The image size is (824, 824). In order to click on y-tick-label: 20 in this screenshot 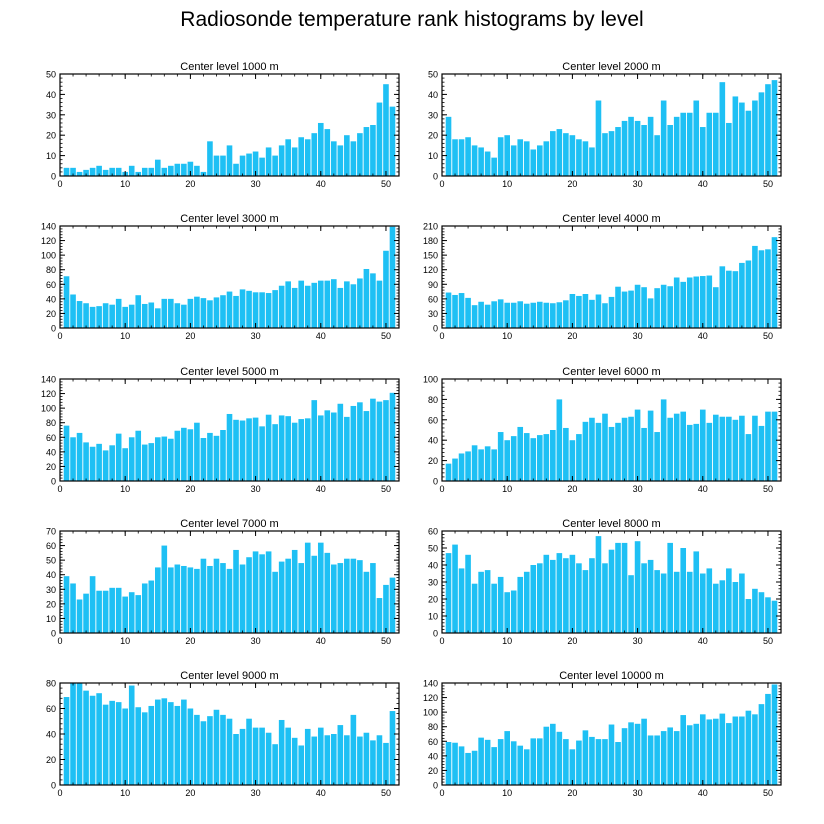, I will do `click(51, 314)`.